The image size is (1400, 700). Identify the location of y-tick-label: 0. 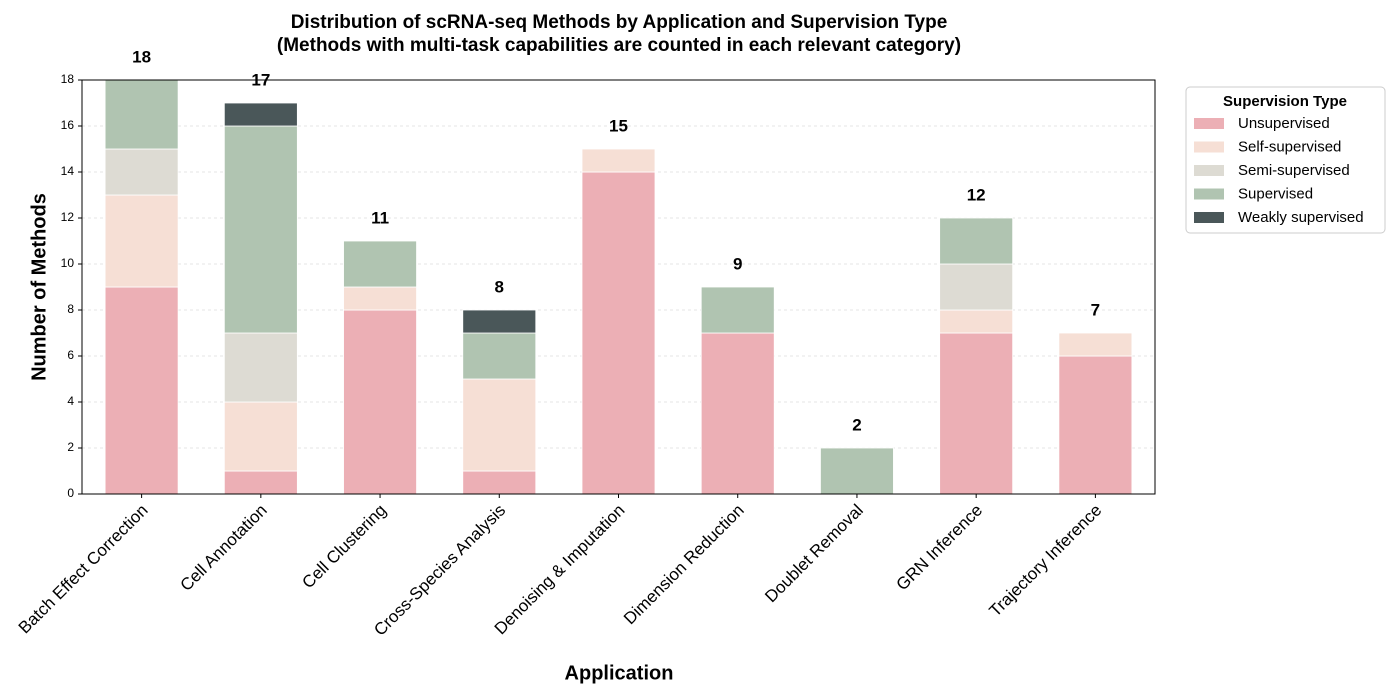
(70, 493).